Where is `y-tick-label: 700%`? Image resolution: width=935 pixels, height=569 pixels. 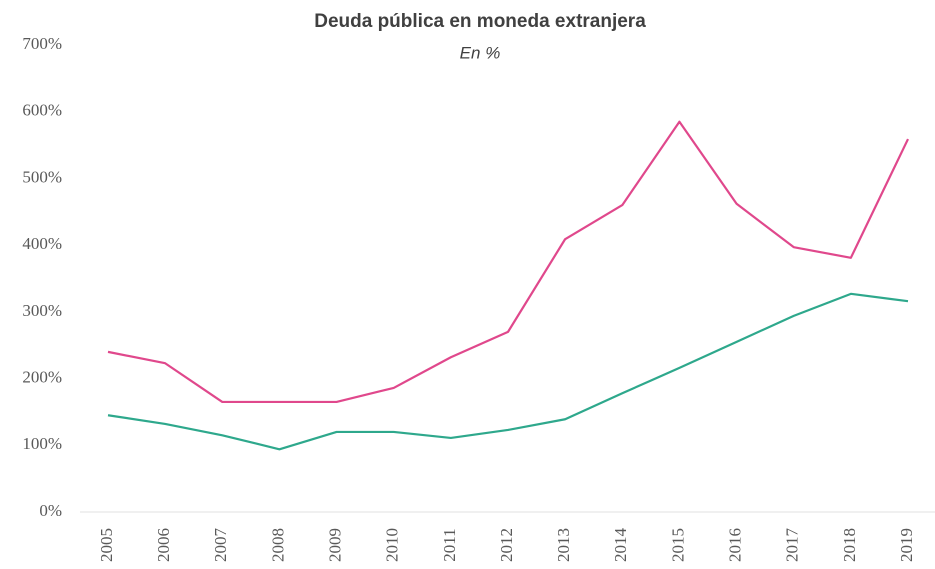
y-tick-label: 700% is located at coordinates (42, 43).